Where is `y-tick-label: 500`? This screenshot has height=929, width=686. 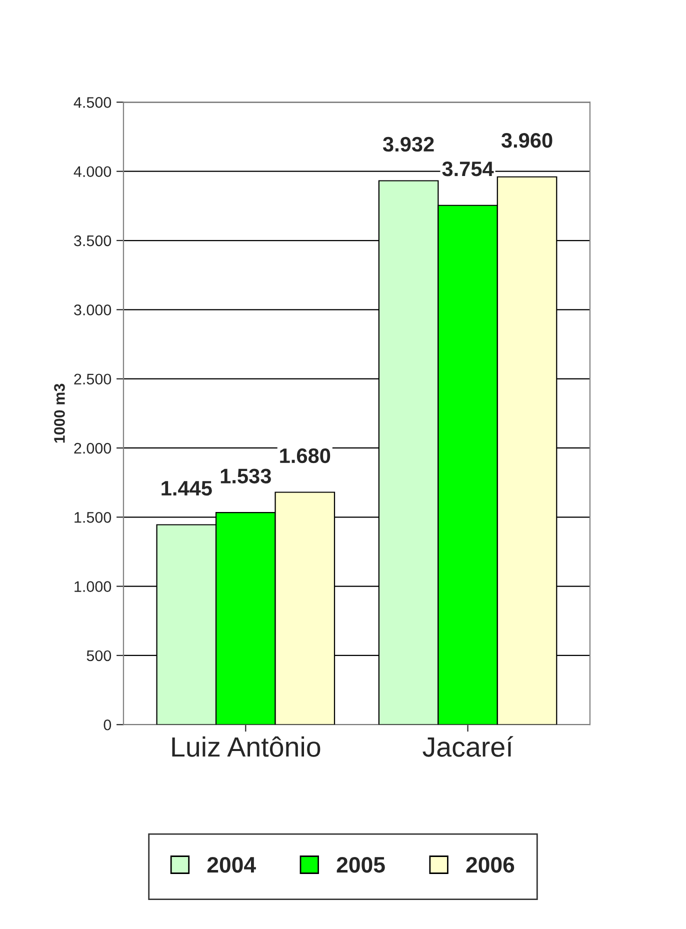
y-tick-label: 500 is located at coordinates (99, 656).